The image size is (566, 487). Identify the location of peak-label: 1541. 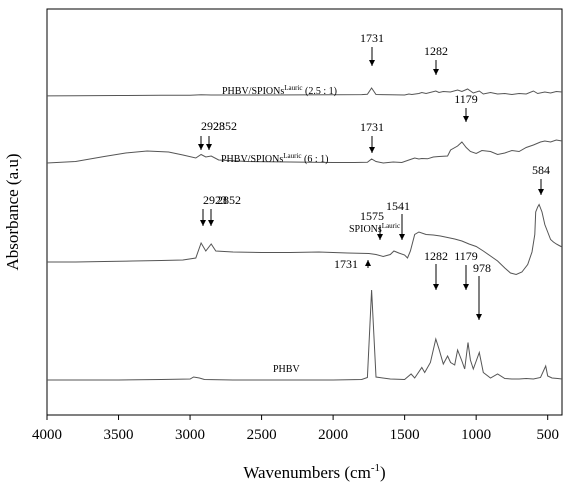
(398, 206).